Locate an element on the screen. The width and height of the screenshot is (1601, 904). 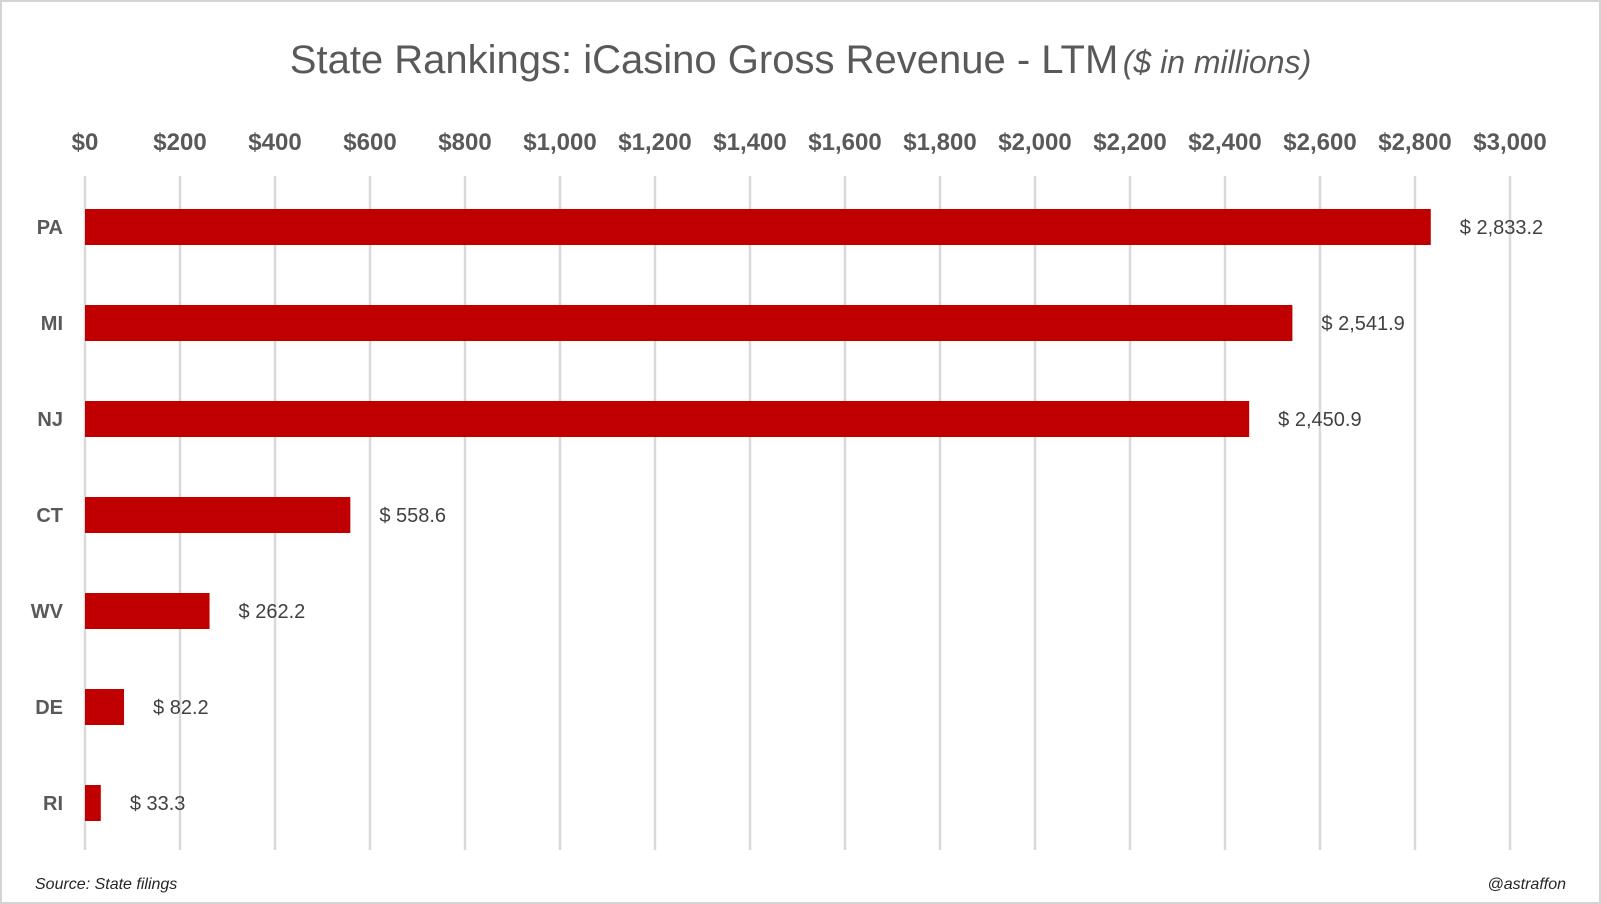
bar-de is located at coordinates (105, 707).